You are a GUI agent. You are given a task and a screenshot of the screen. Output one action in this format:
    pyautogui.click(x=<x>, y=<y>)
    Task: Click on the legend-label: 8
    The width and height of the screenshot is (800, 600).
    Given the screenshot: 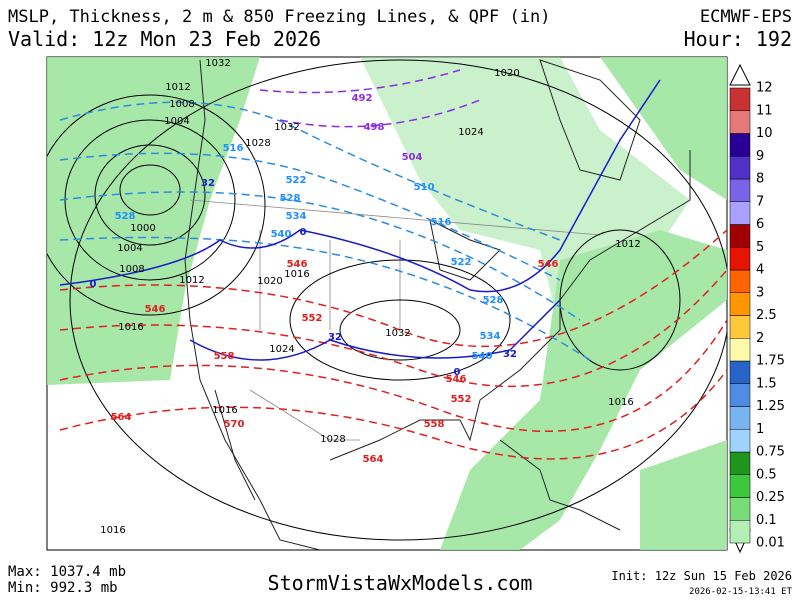 What is the action you would take?
    pyautogui.click(x=760, y=179)
    